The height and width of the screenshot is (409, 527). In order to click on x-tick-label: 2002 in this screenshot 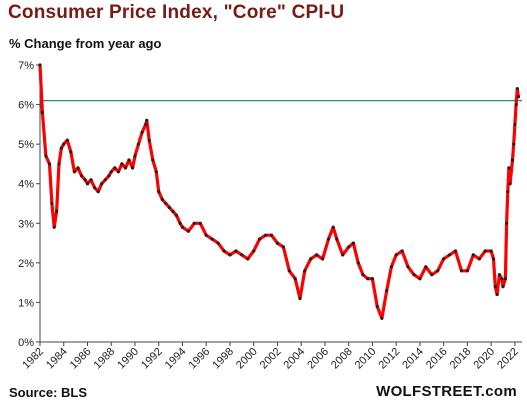, I will do `click(271, 359)`.